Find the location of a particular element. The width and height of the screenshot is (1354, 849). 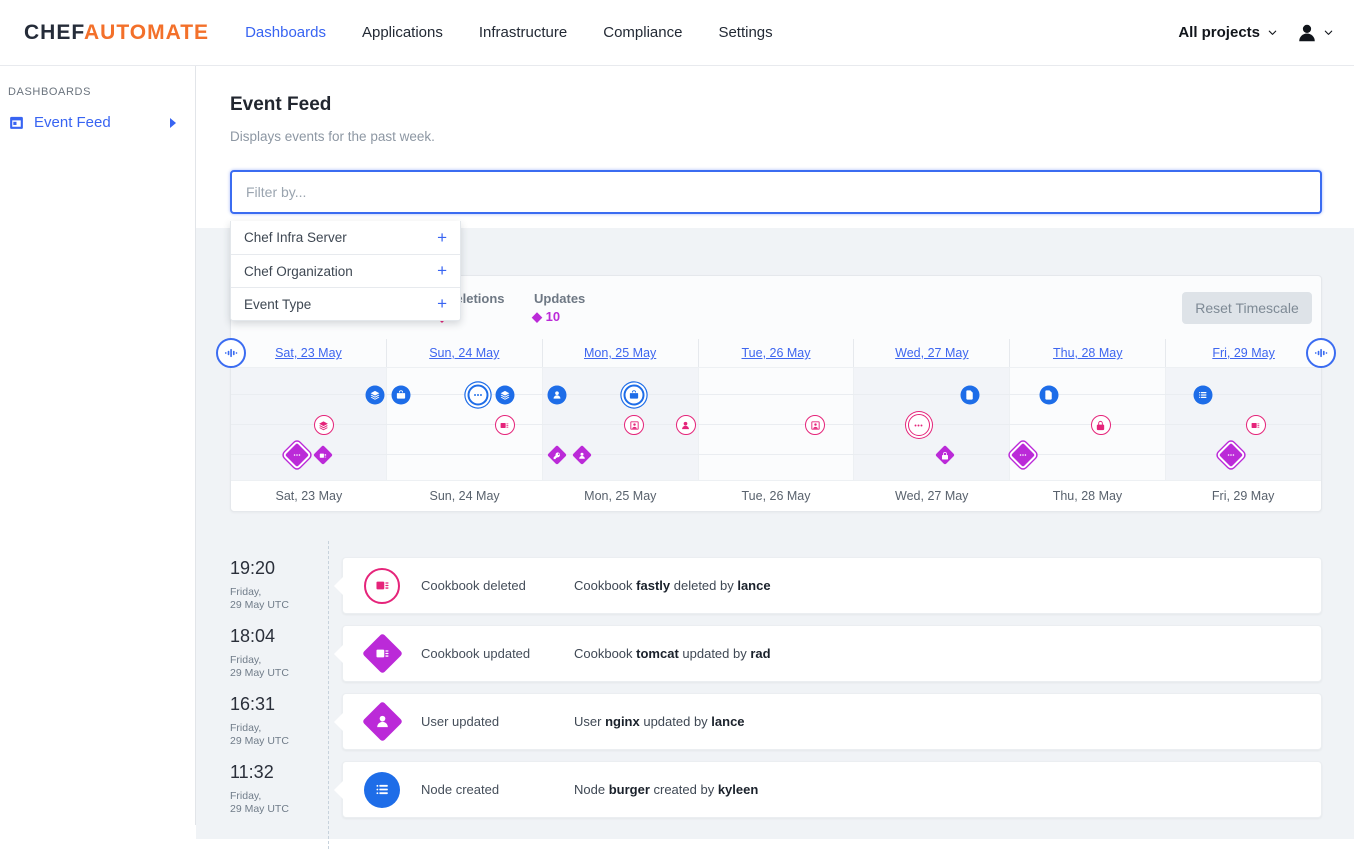

nav-item-settings: Settings is located at coordinates (745, 32).